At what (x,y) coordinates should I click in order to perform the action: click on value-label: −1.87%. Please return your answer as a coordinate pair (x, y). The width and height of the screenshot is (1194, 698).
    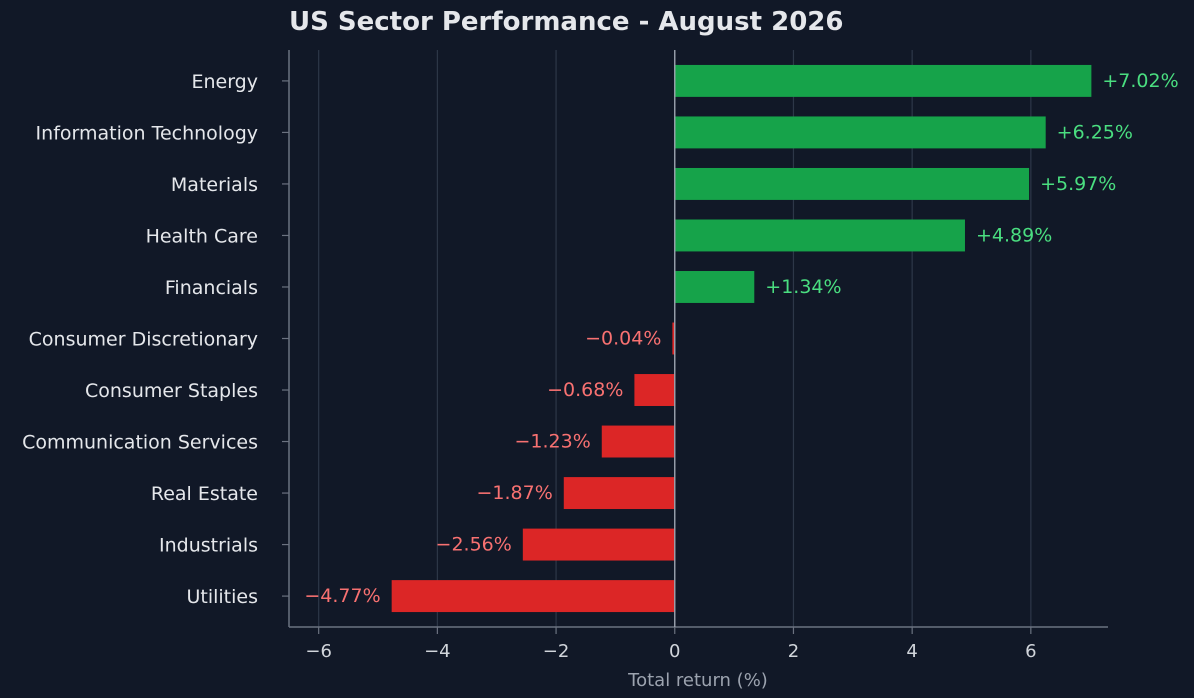
    Looking at the image, I should click on (514, 493).